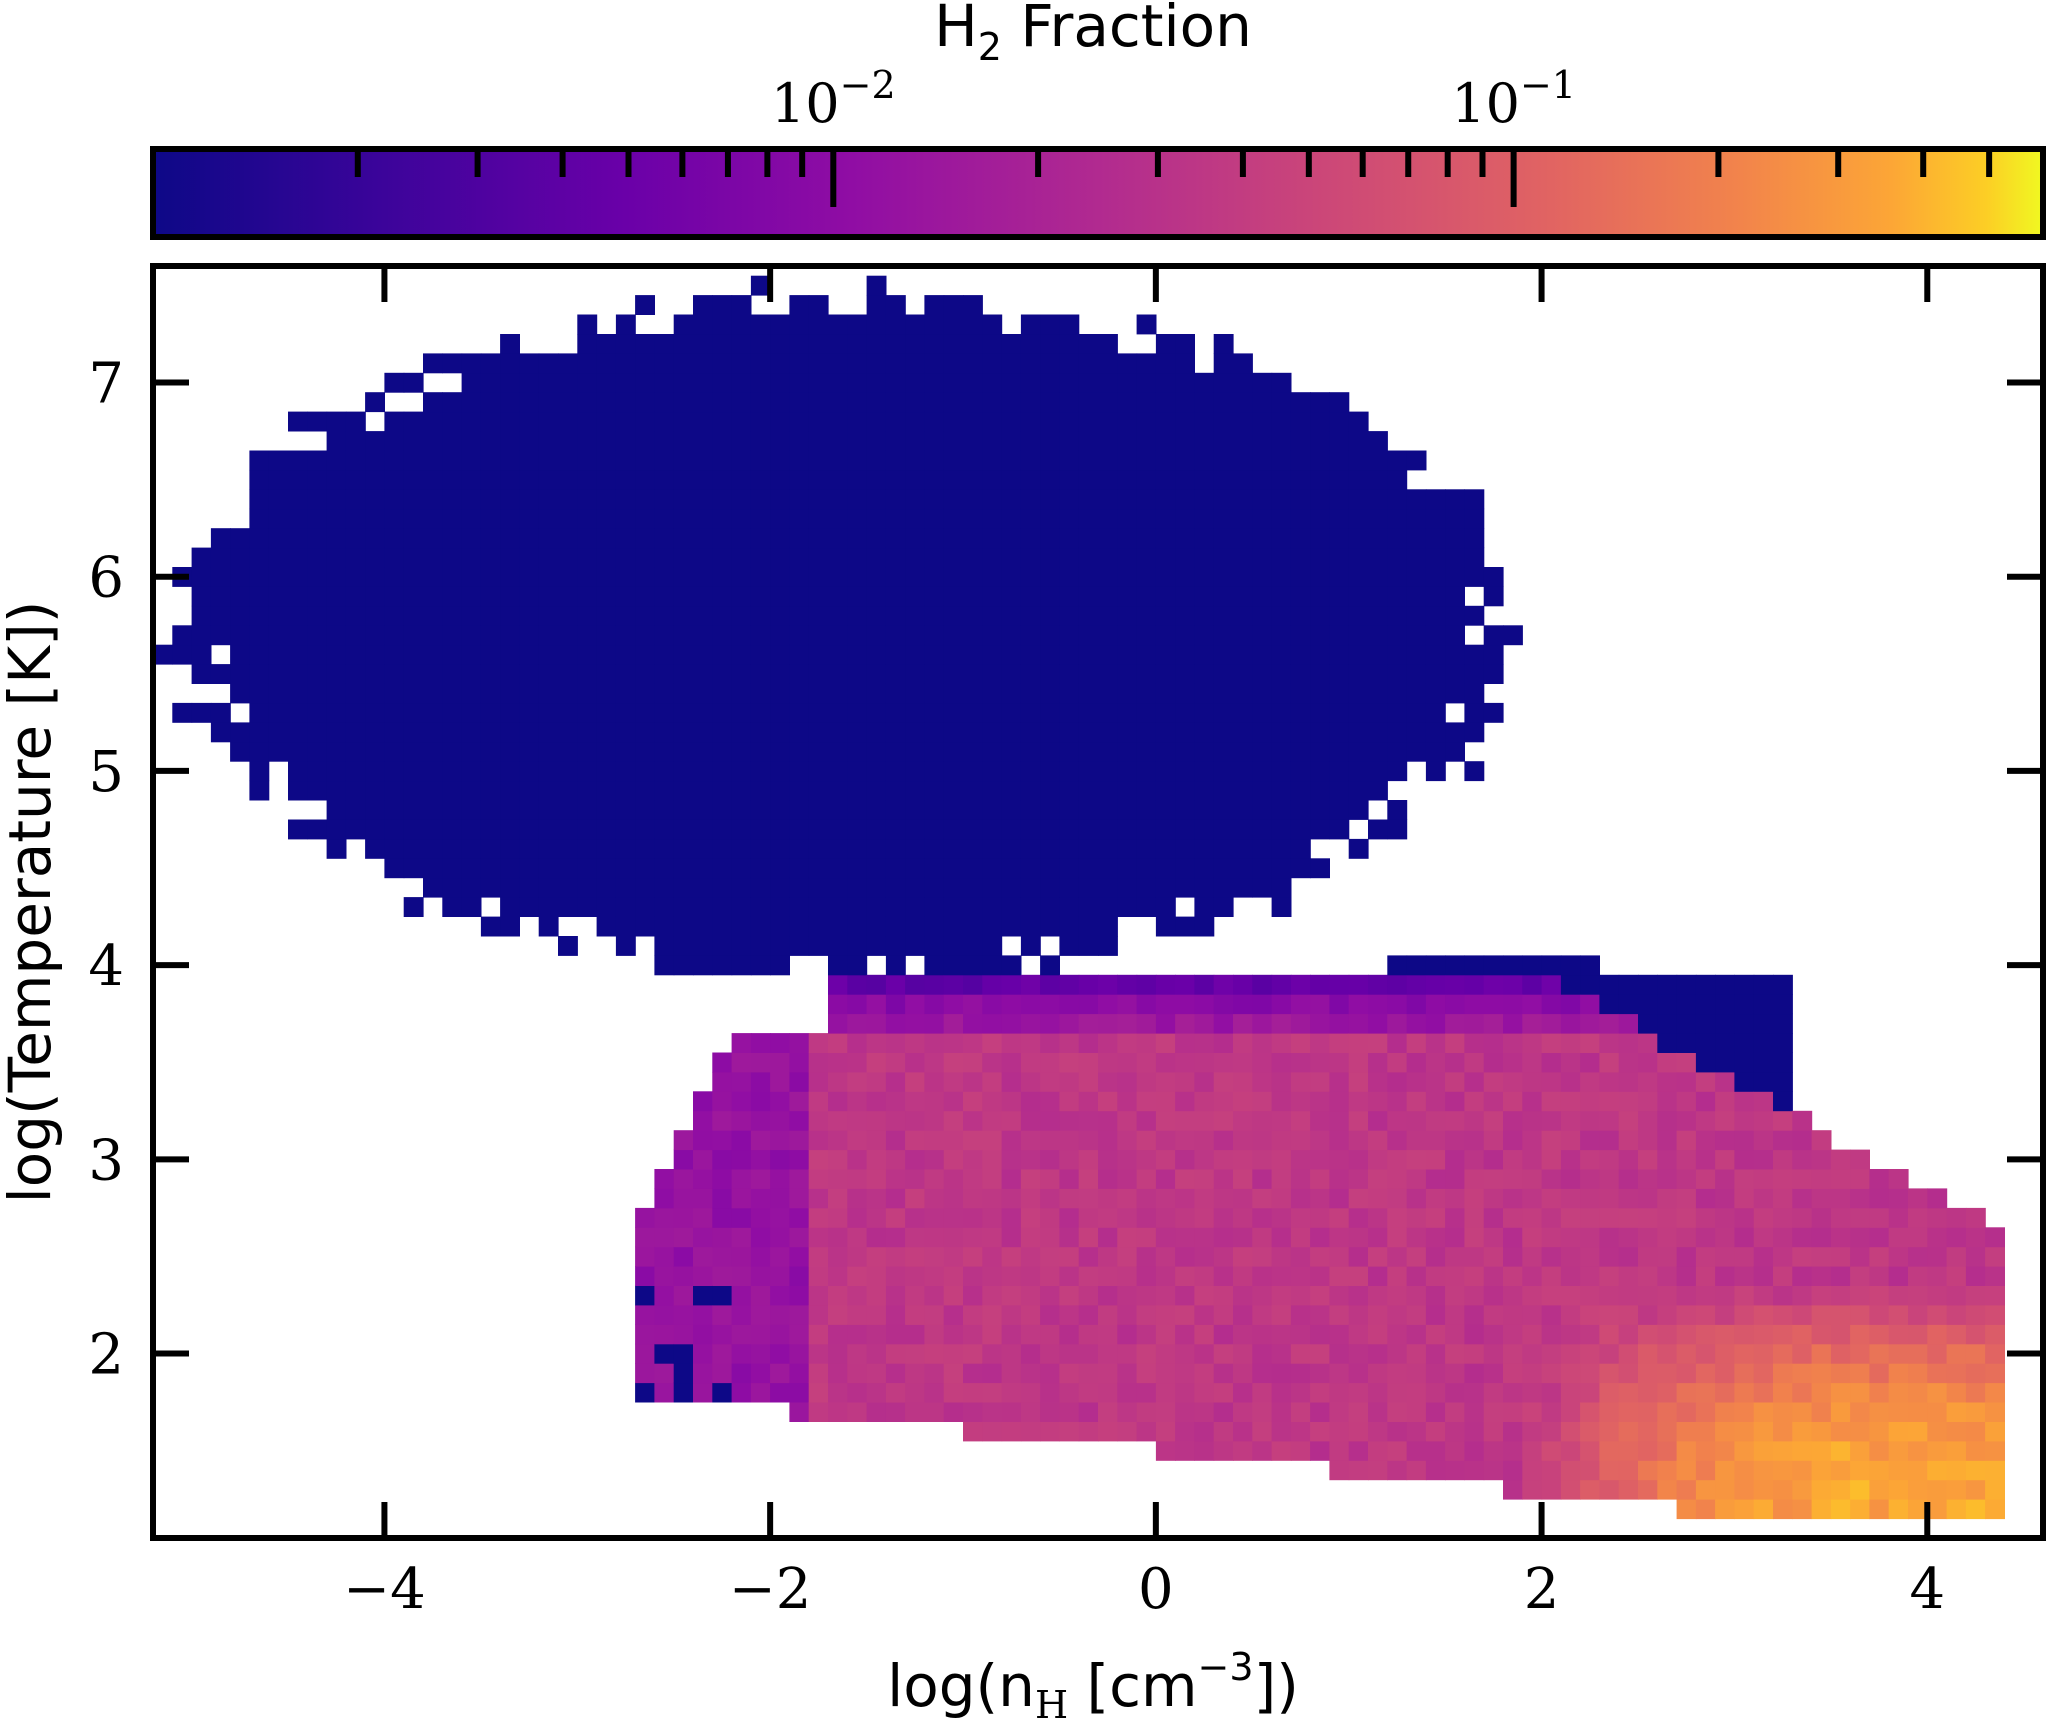 This screenshot has width=2046, height=1726. I want to click on y-tick-label: 2, so click(106, 1355).